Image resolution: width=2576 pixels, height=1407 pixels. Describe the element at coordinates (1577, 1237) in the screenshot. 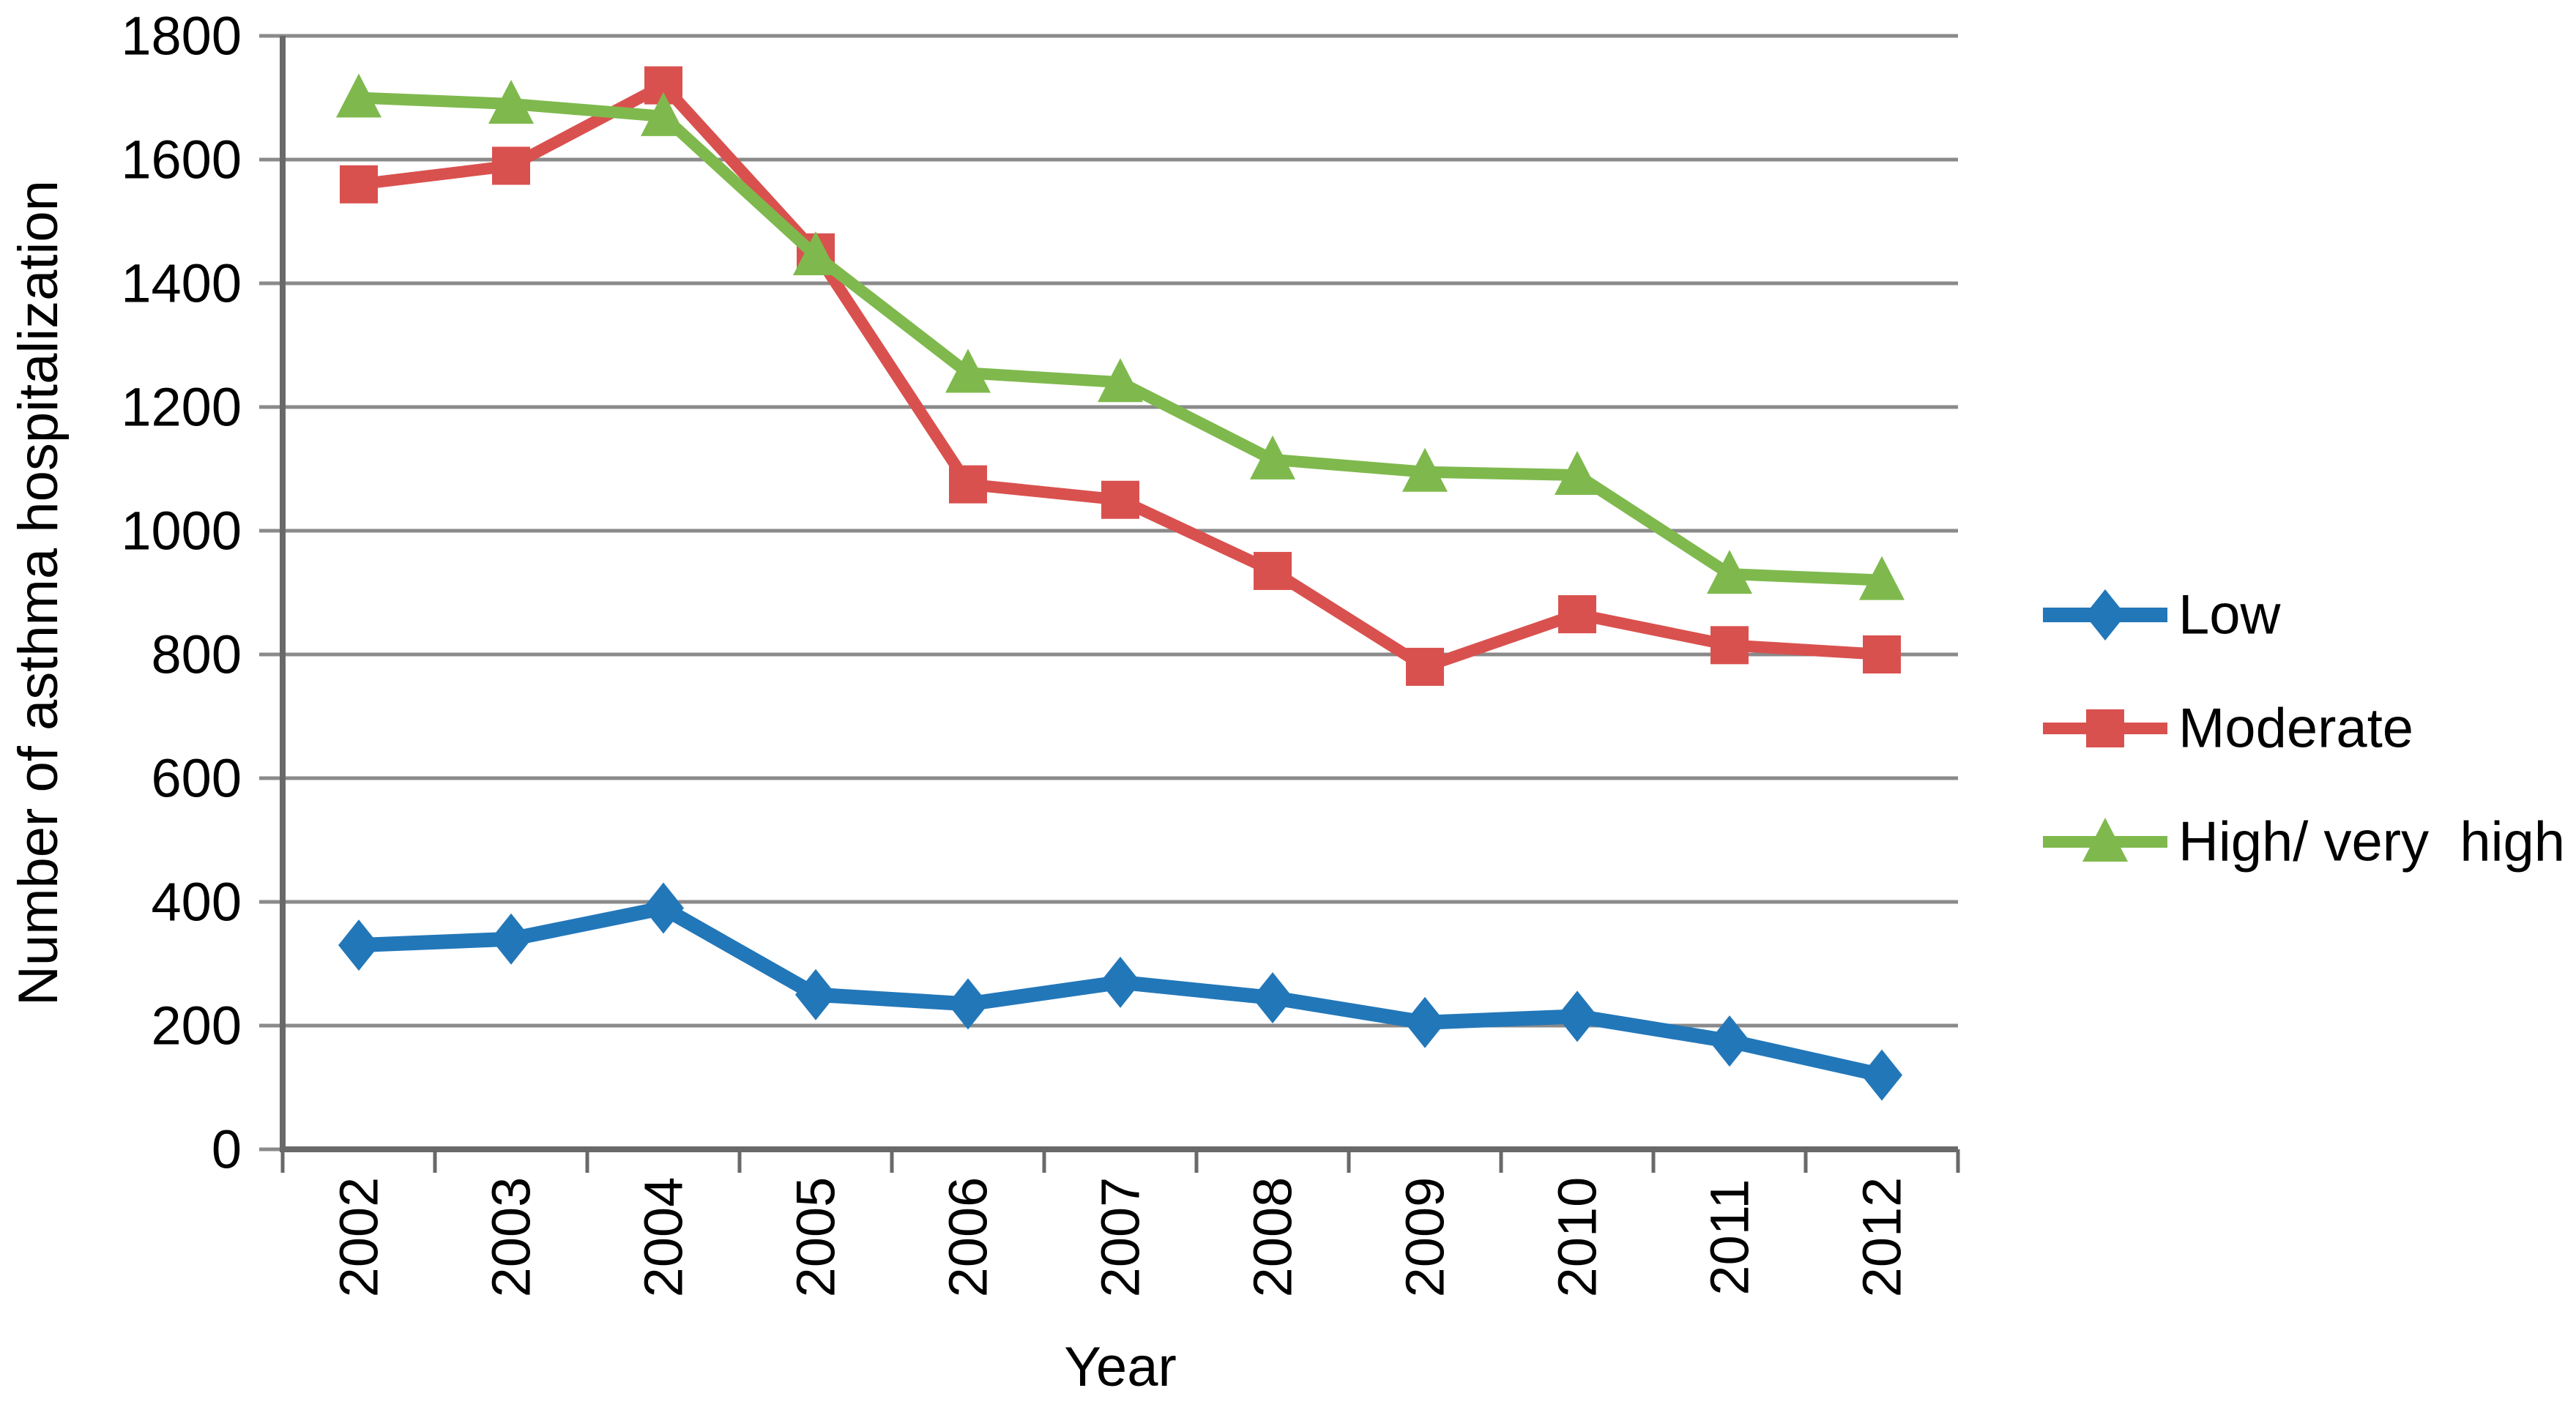

I see `x-tick-label: 2010` at that location.